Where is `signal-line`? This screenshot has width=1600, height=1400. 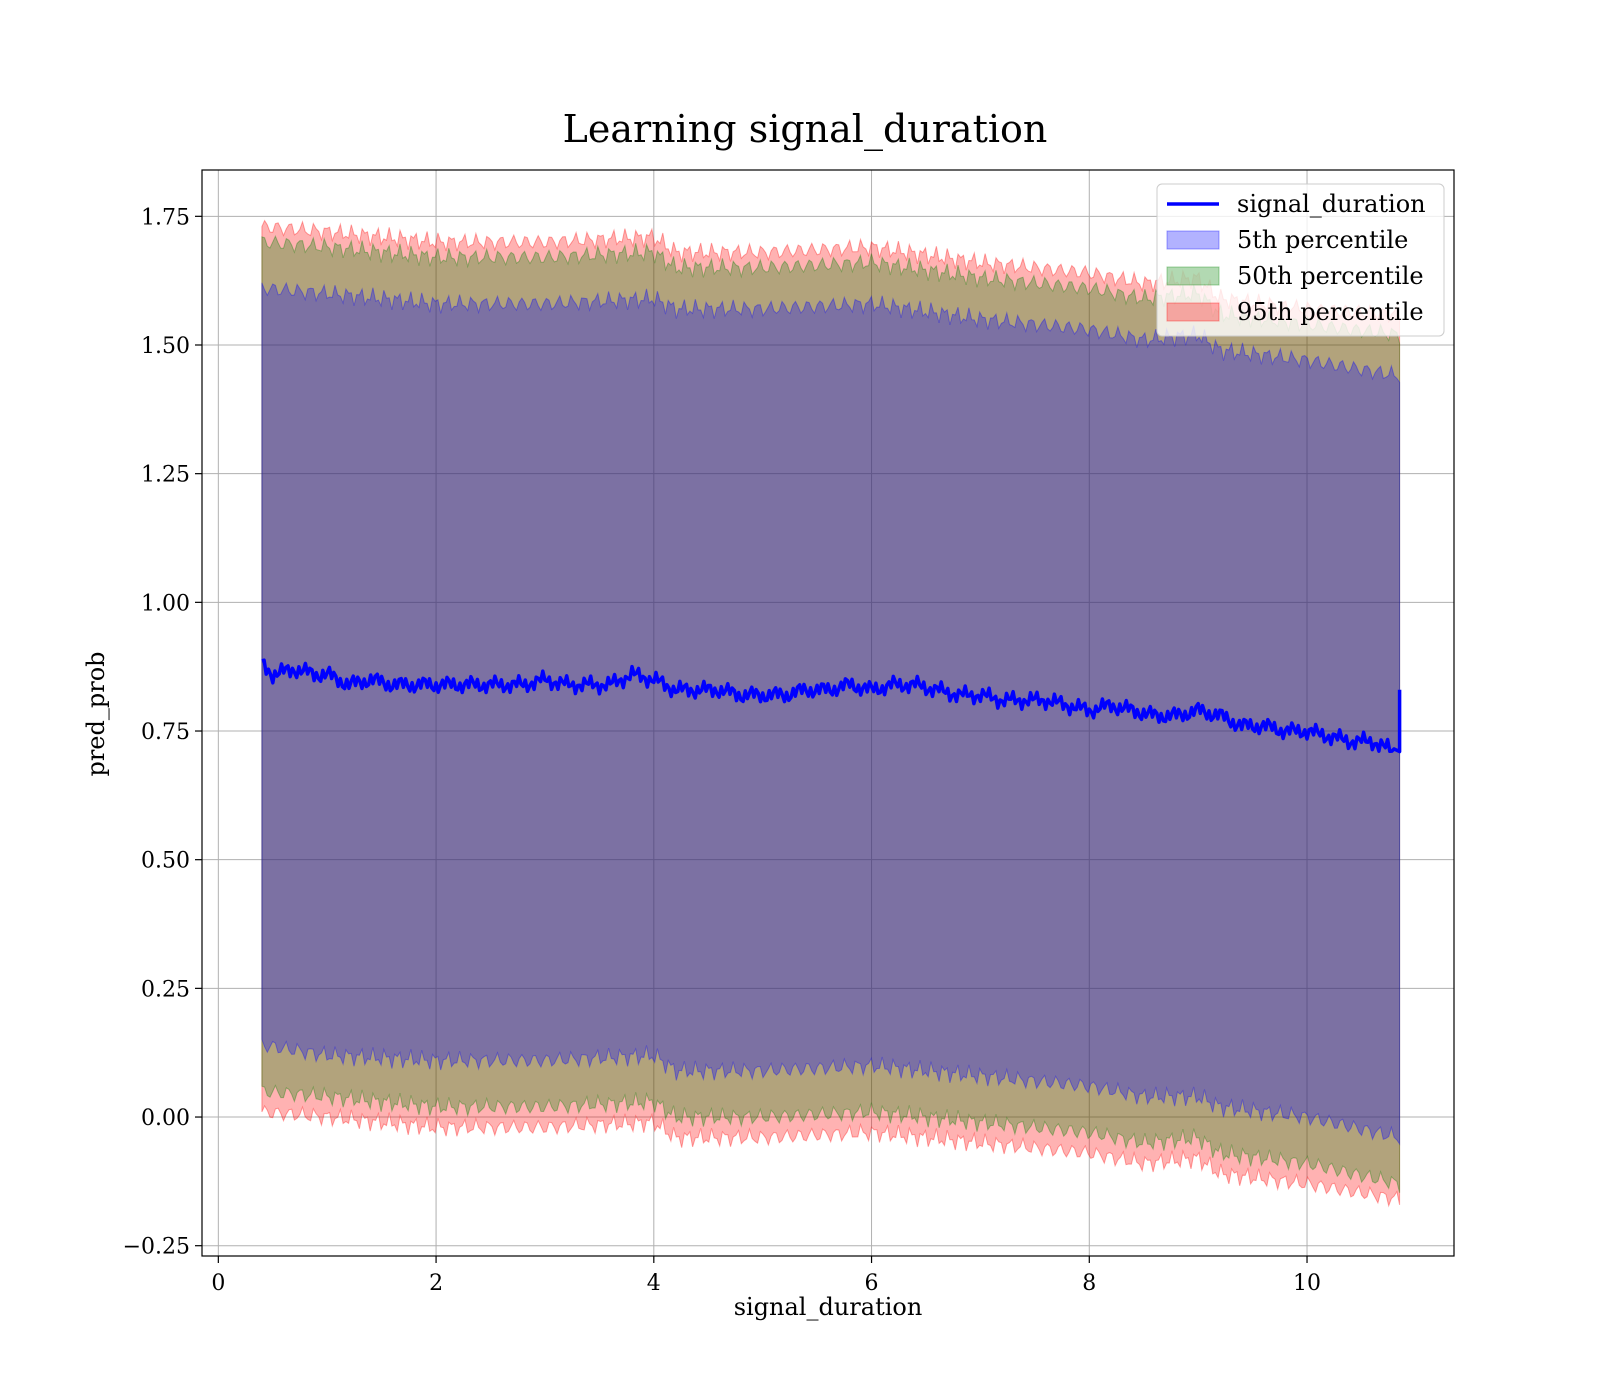 signal-line is located at coordinates (831, 706).